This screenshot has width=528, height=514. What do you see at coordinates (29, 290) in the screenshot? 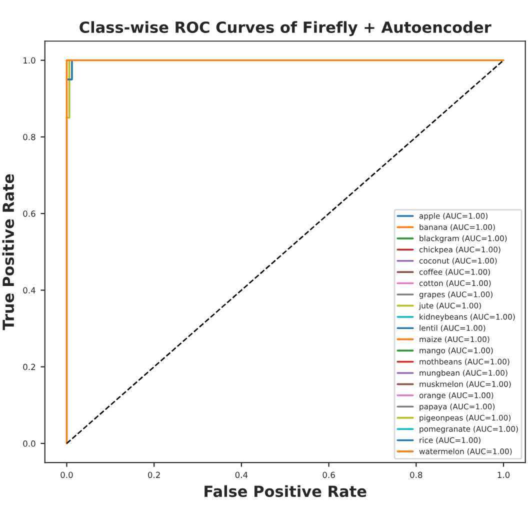
I see `y-tick-label: 0.4` at bounding box center [29, 290].